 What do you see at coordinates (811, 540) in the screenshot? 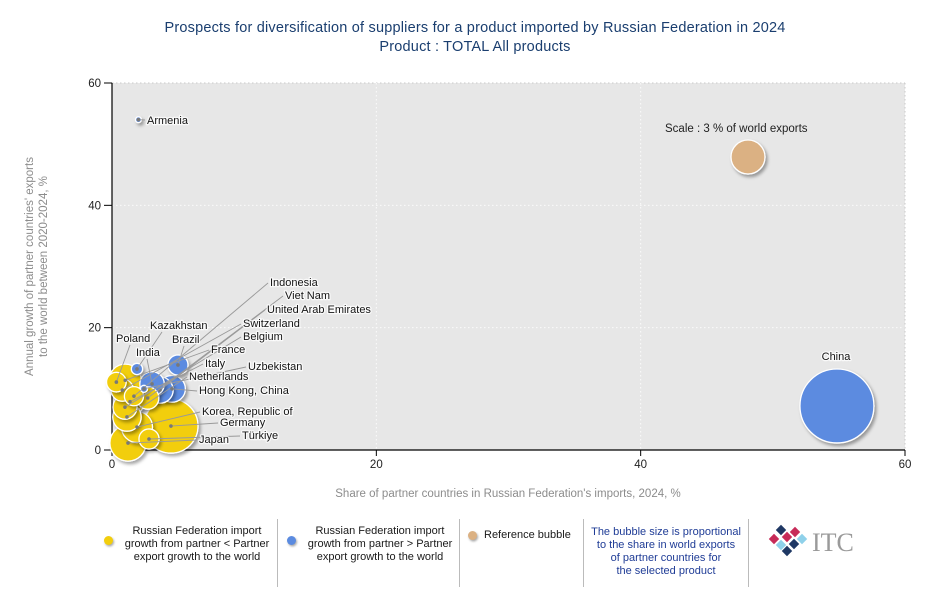
I see `itc-logo: ITC` at bounding box center [811, 540].